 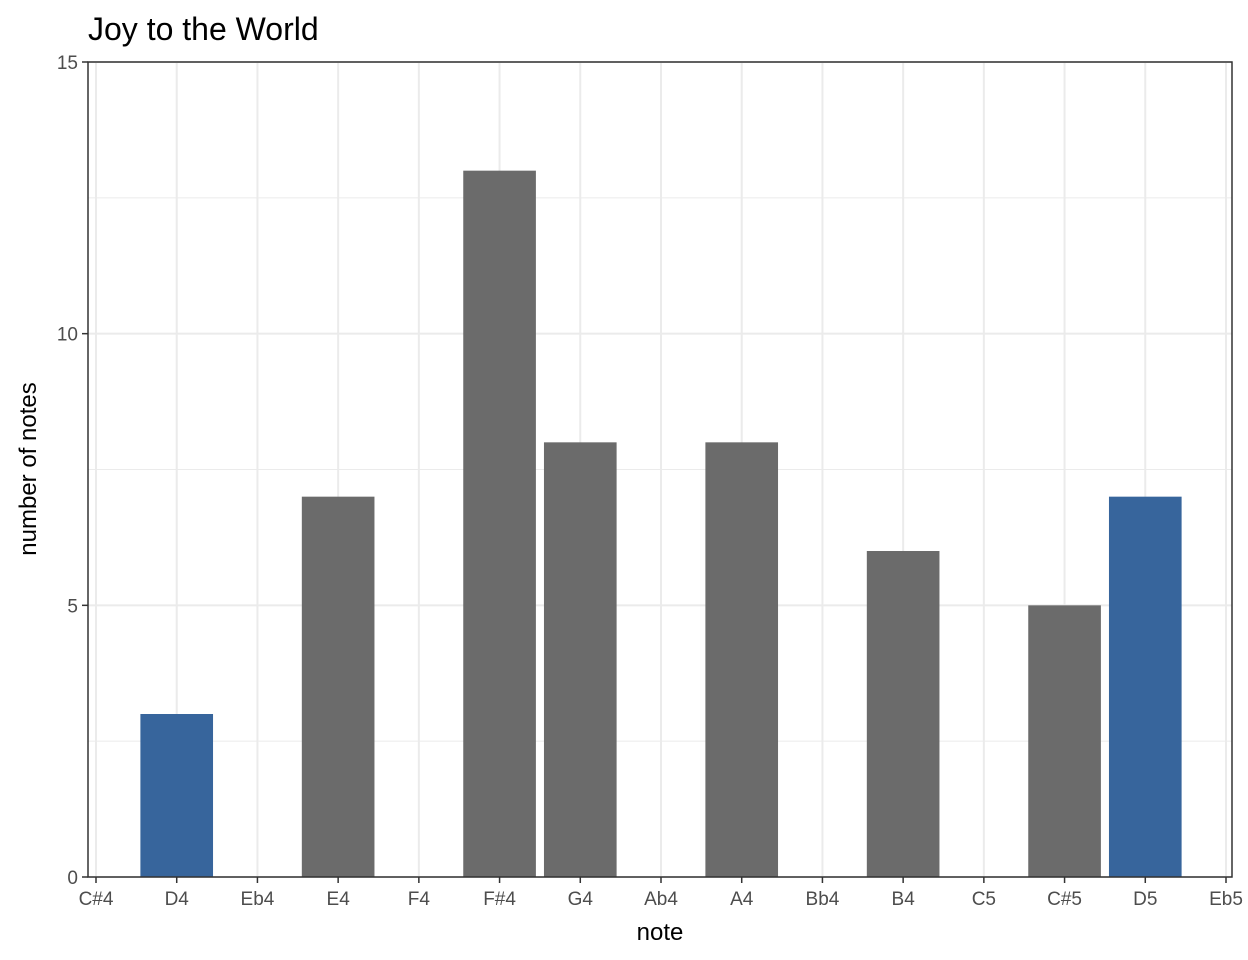 I want to click on x-tick-label: B4, so click(x=904, y=899).